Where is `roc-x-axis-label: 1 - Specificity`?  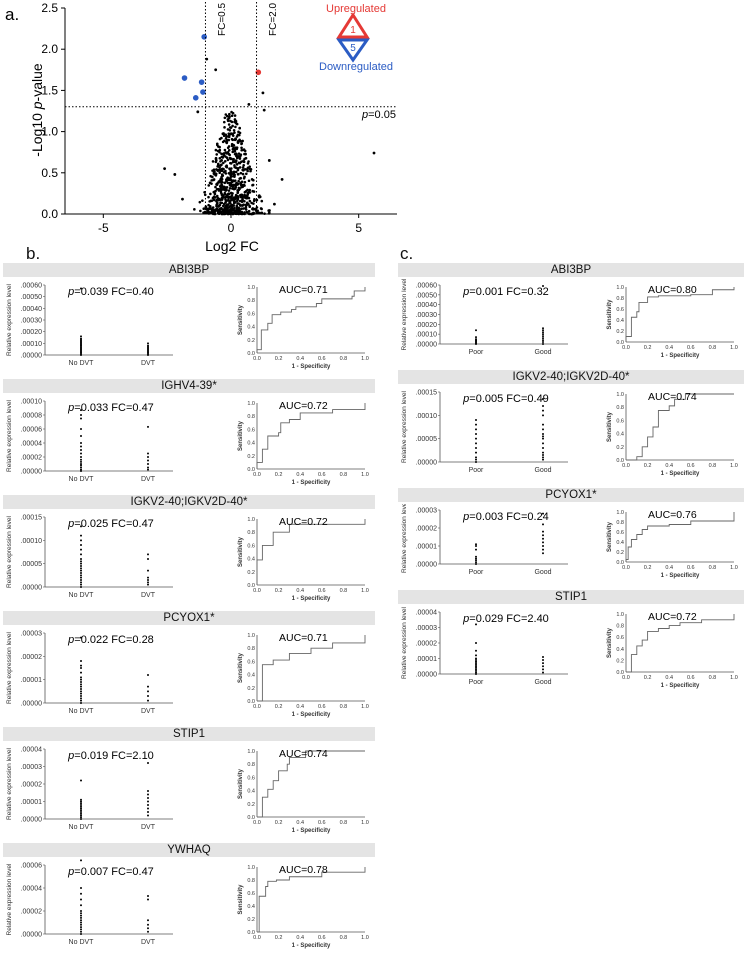
roc-x-axis-label: 1 - Specificity is located at coordinates (680, 686).